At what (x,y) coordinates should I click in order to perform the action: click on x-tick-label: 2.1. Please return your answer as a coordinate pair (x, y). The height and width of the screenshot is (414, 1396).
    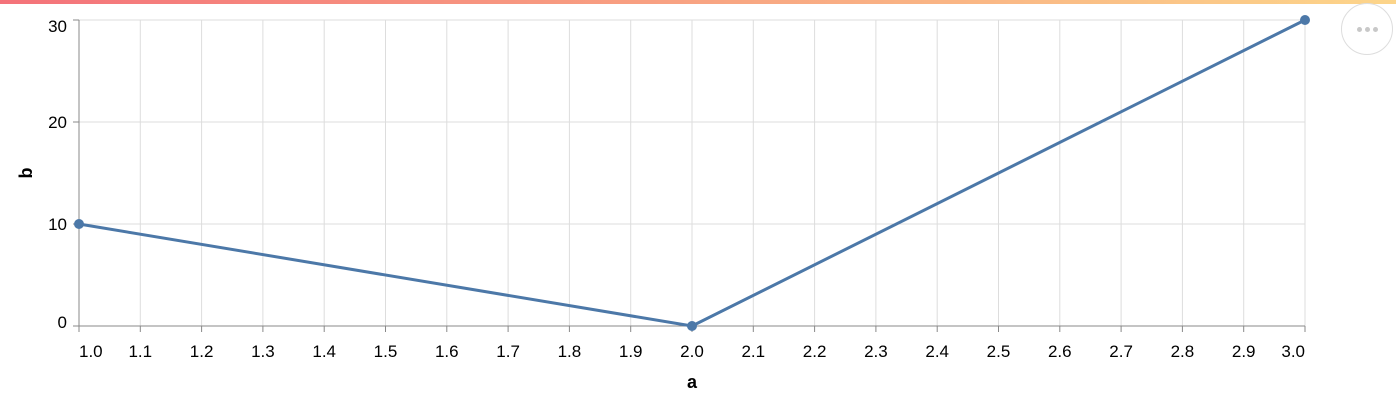
    Looking at the image, I should click on (753, 351).